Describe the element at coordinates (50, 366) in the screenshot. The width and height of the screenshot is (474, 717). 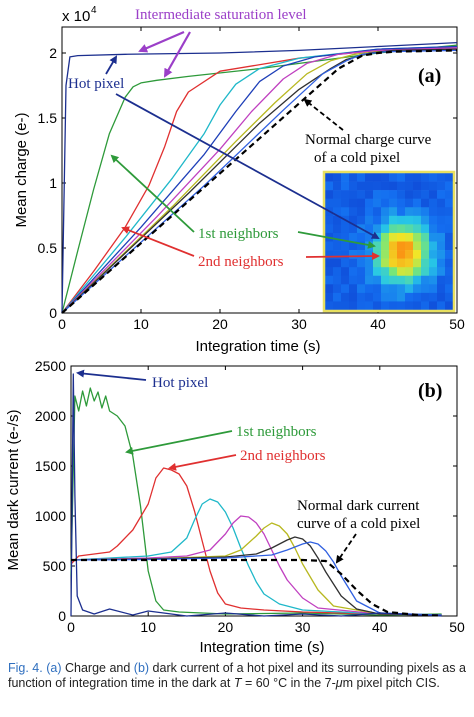
I see `y-tick-label: 2500` at that location.